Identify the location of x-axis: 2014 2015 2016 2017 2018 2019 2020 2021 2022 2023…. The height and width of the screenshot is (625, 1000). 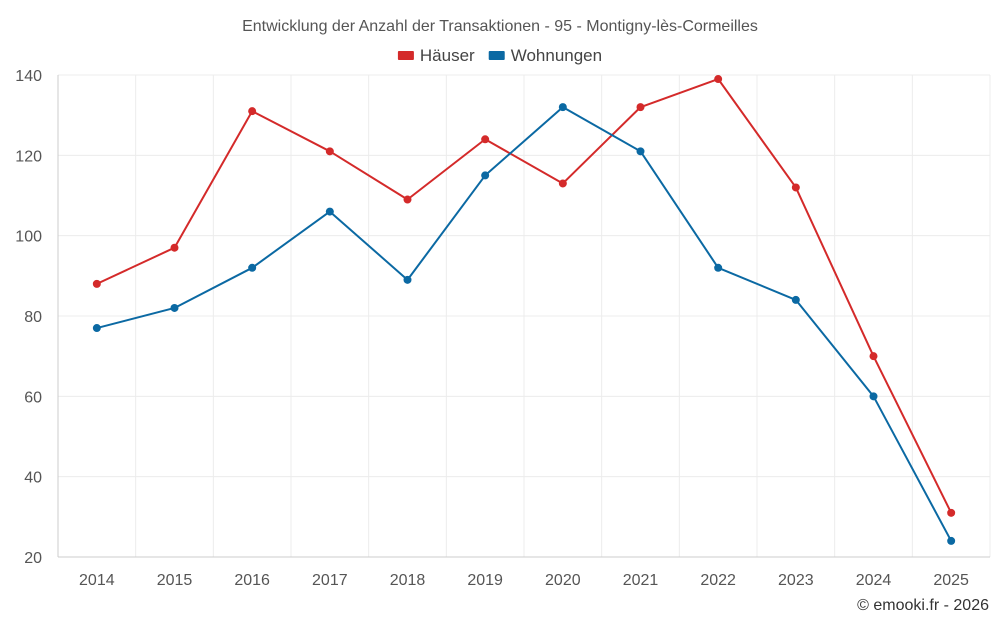
(524, 580).